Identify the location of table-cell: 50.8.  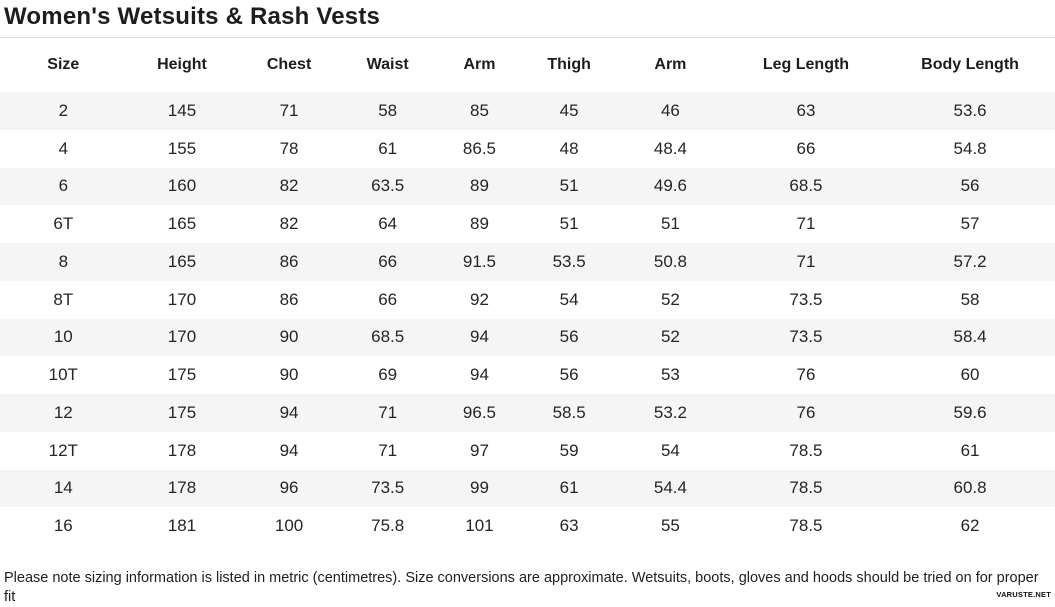
(670, 261).